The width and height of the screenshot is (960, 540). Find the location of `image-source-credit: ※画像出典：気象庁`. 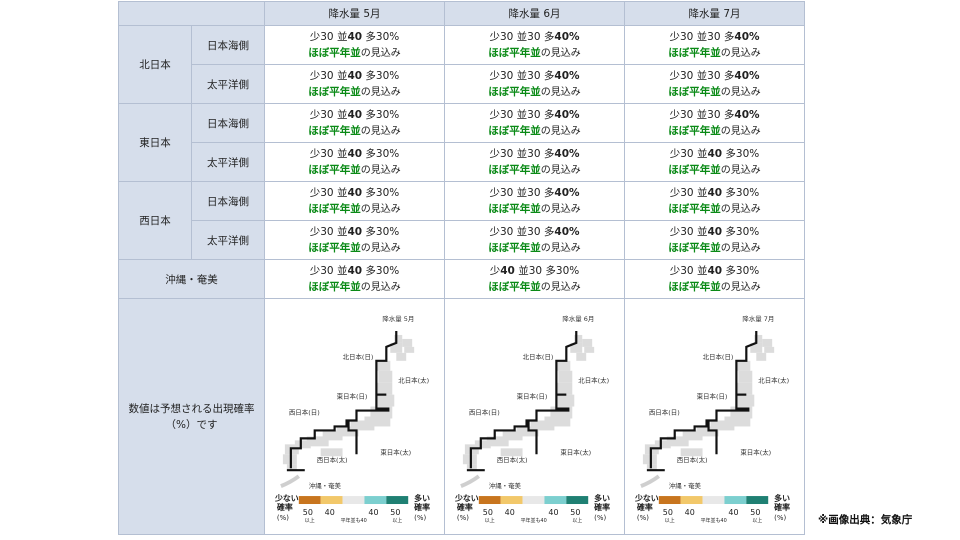

image-source-credit: ※画像出典：気象庁 is located at coordinates (865, 520).